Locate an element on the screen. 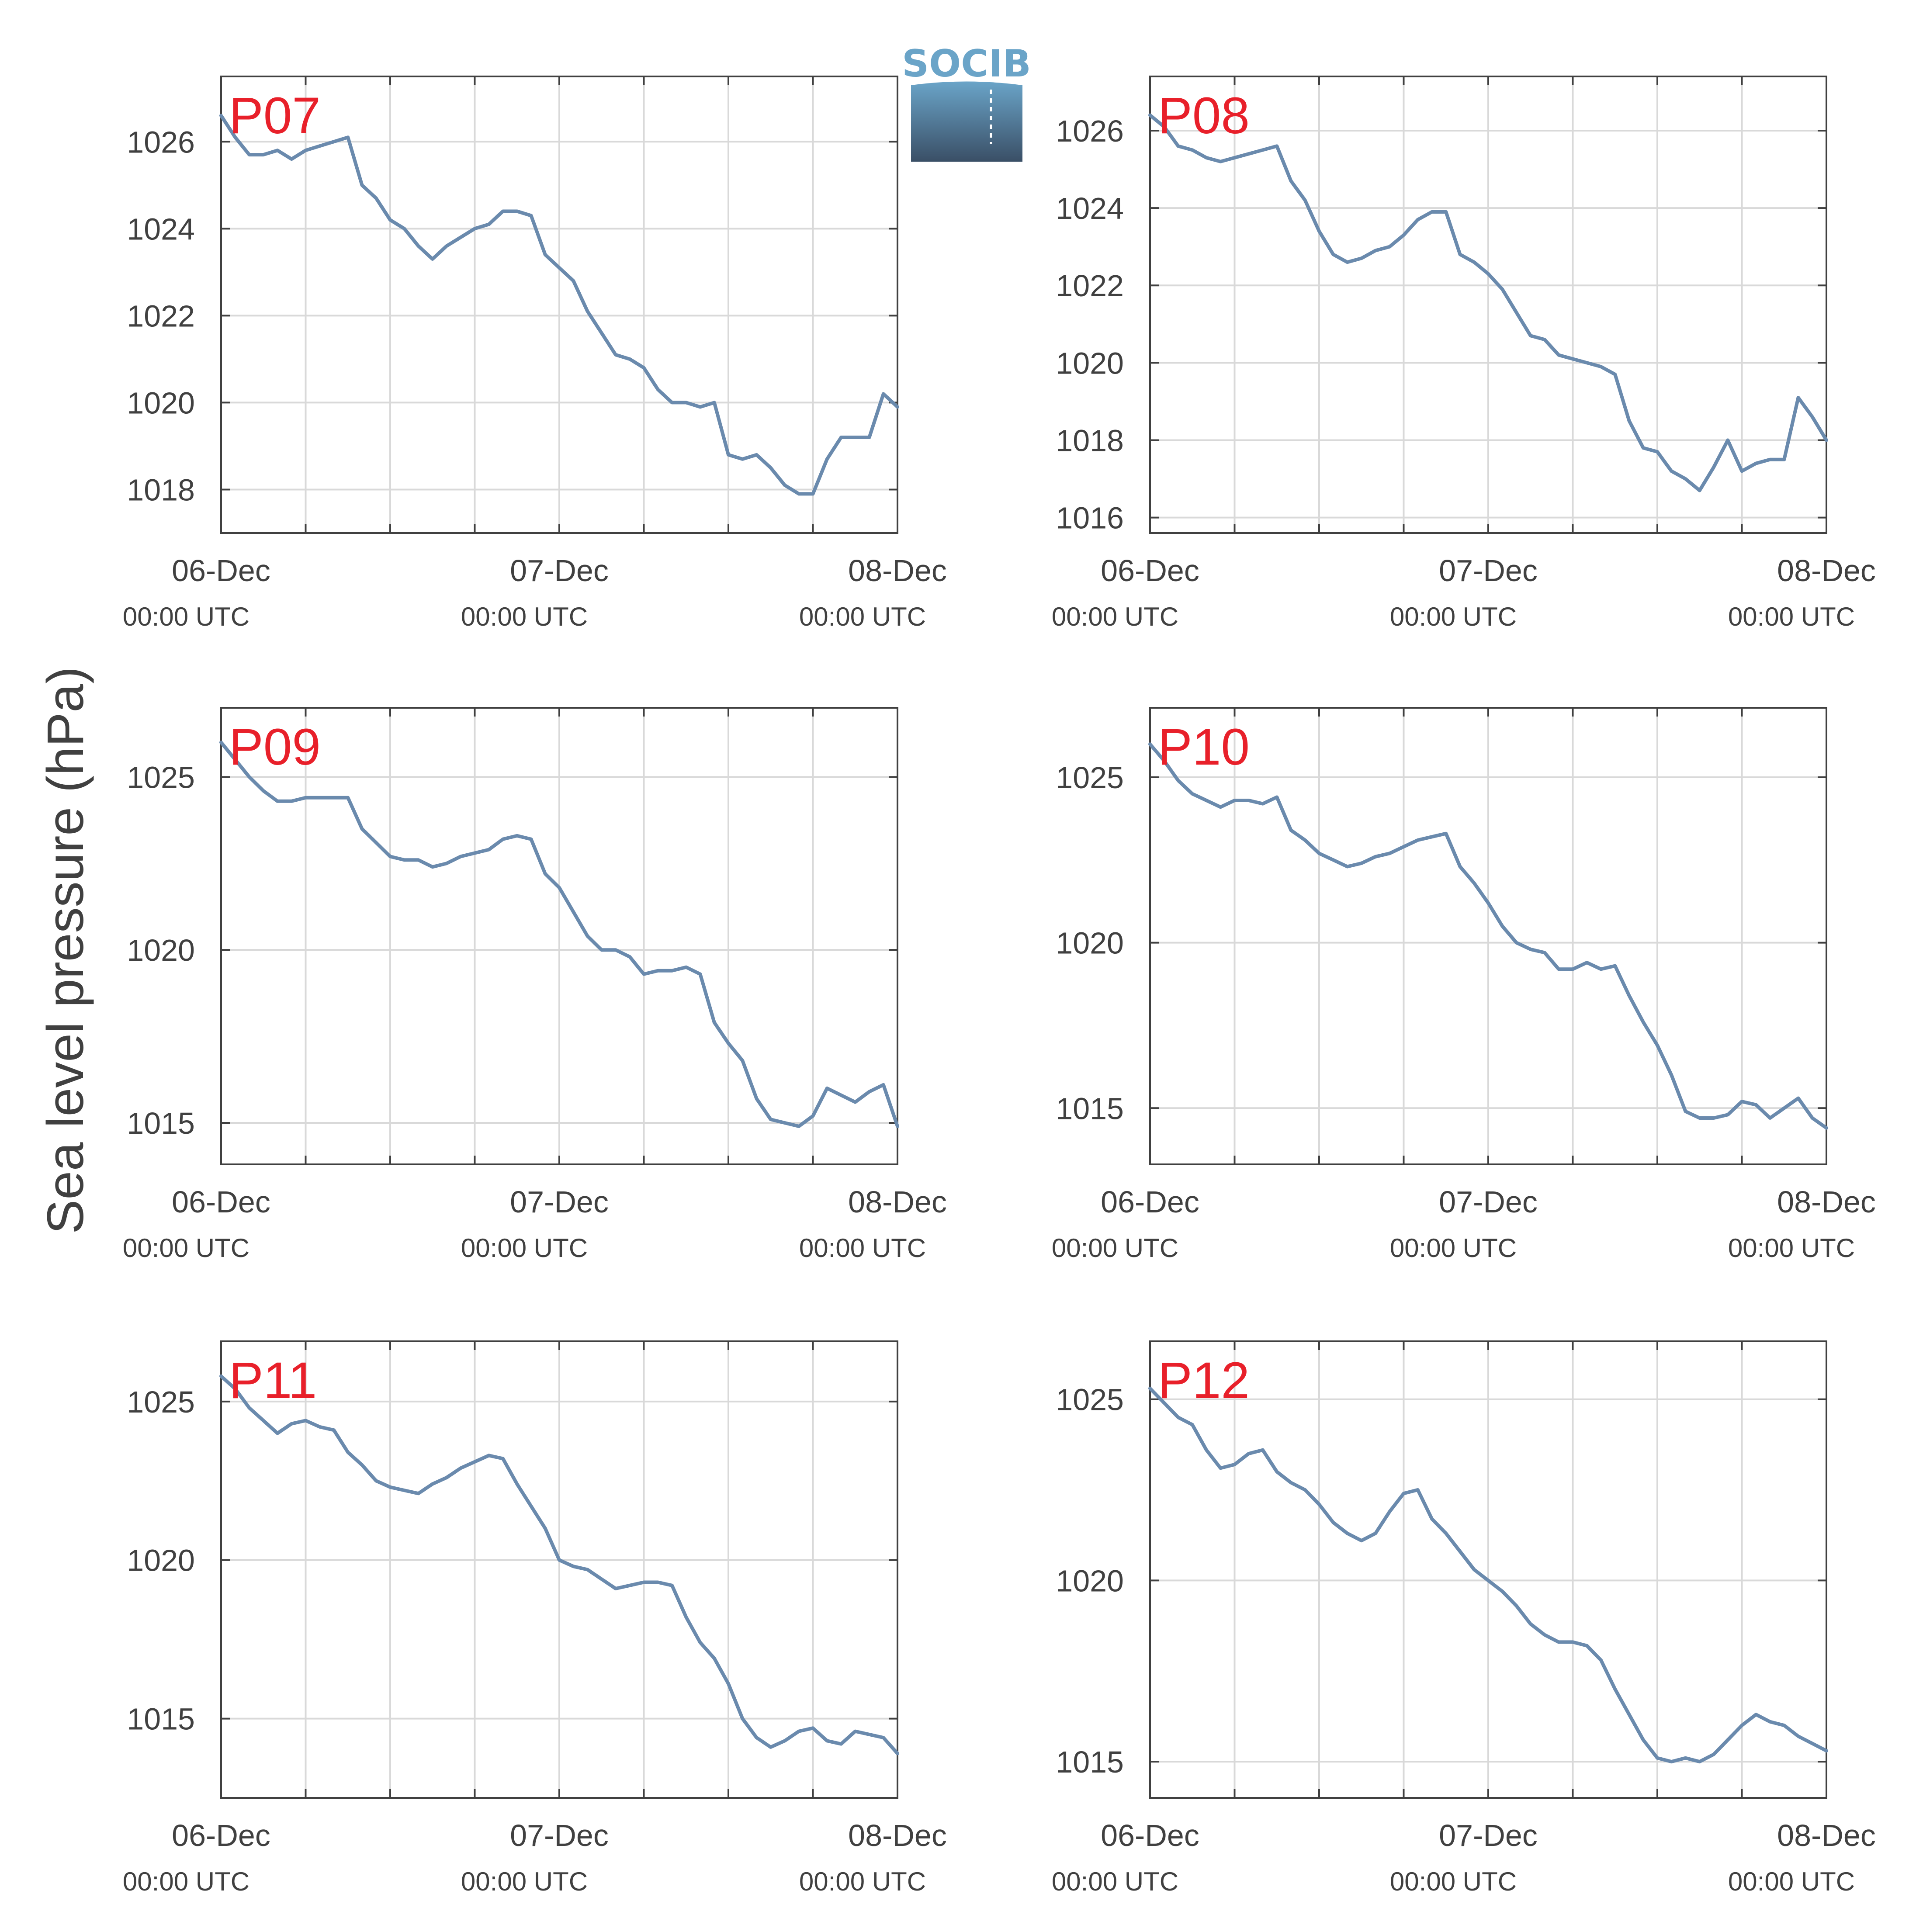 The width and height of the screenshot is (1916, 1932). panel-label: P10 is located at coordinates (1204, 747).